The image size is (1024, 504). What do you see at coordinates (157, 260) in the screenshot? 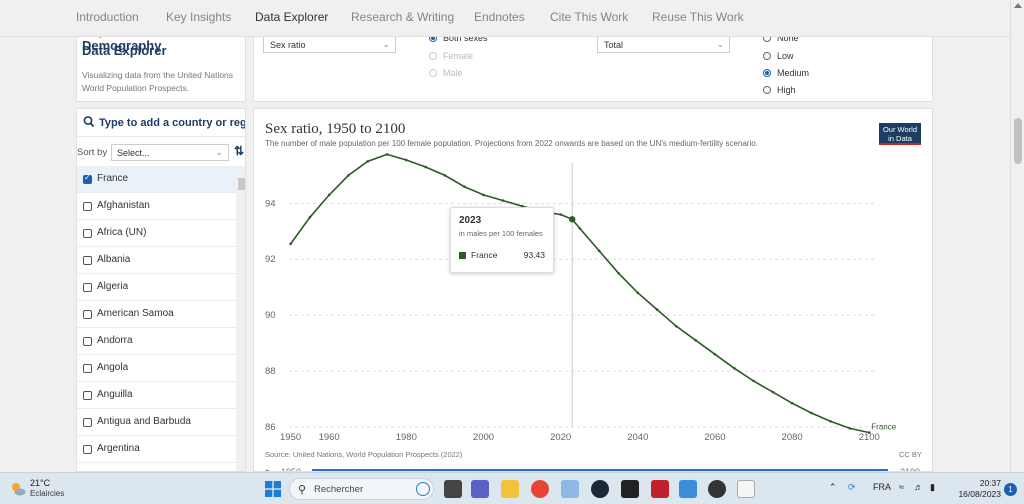
I see `country-list-item: Albania` at bounding box center [157, 260].